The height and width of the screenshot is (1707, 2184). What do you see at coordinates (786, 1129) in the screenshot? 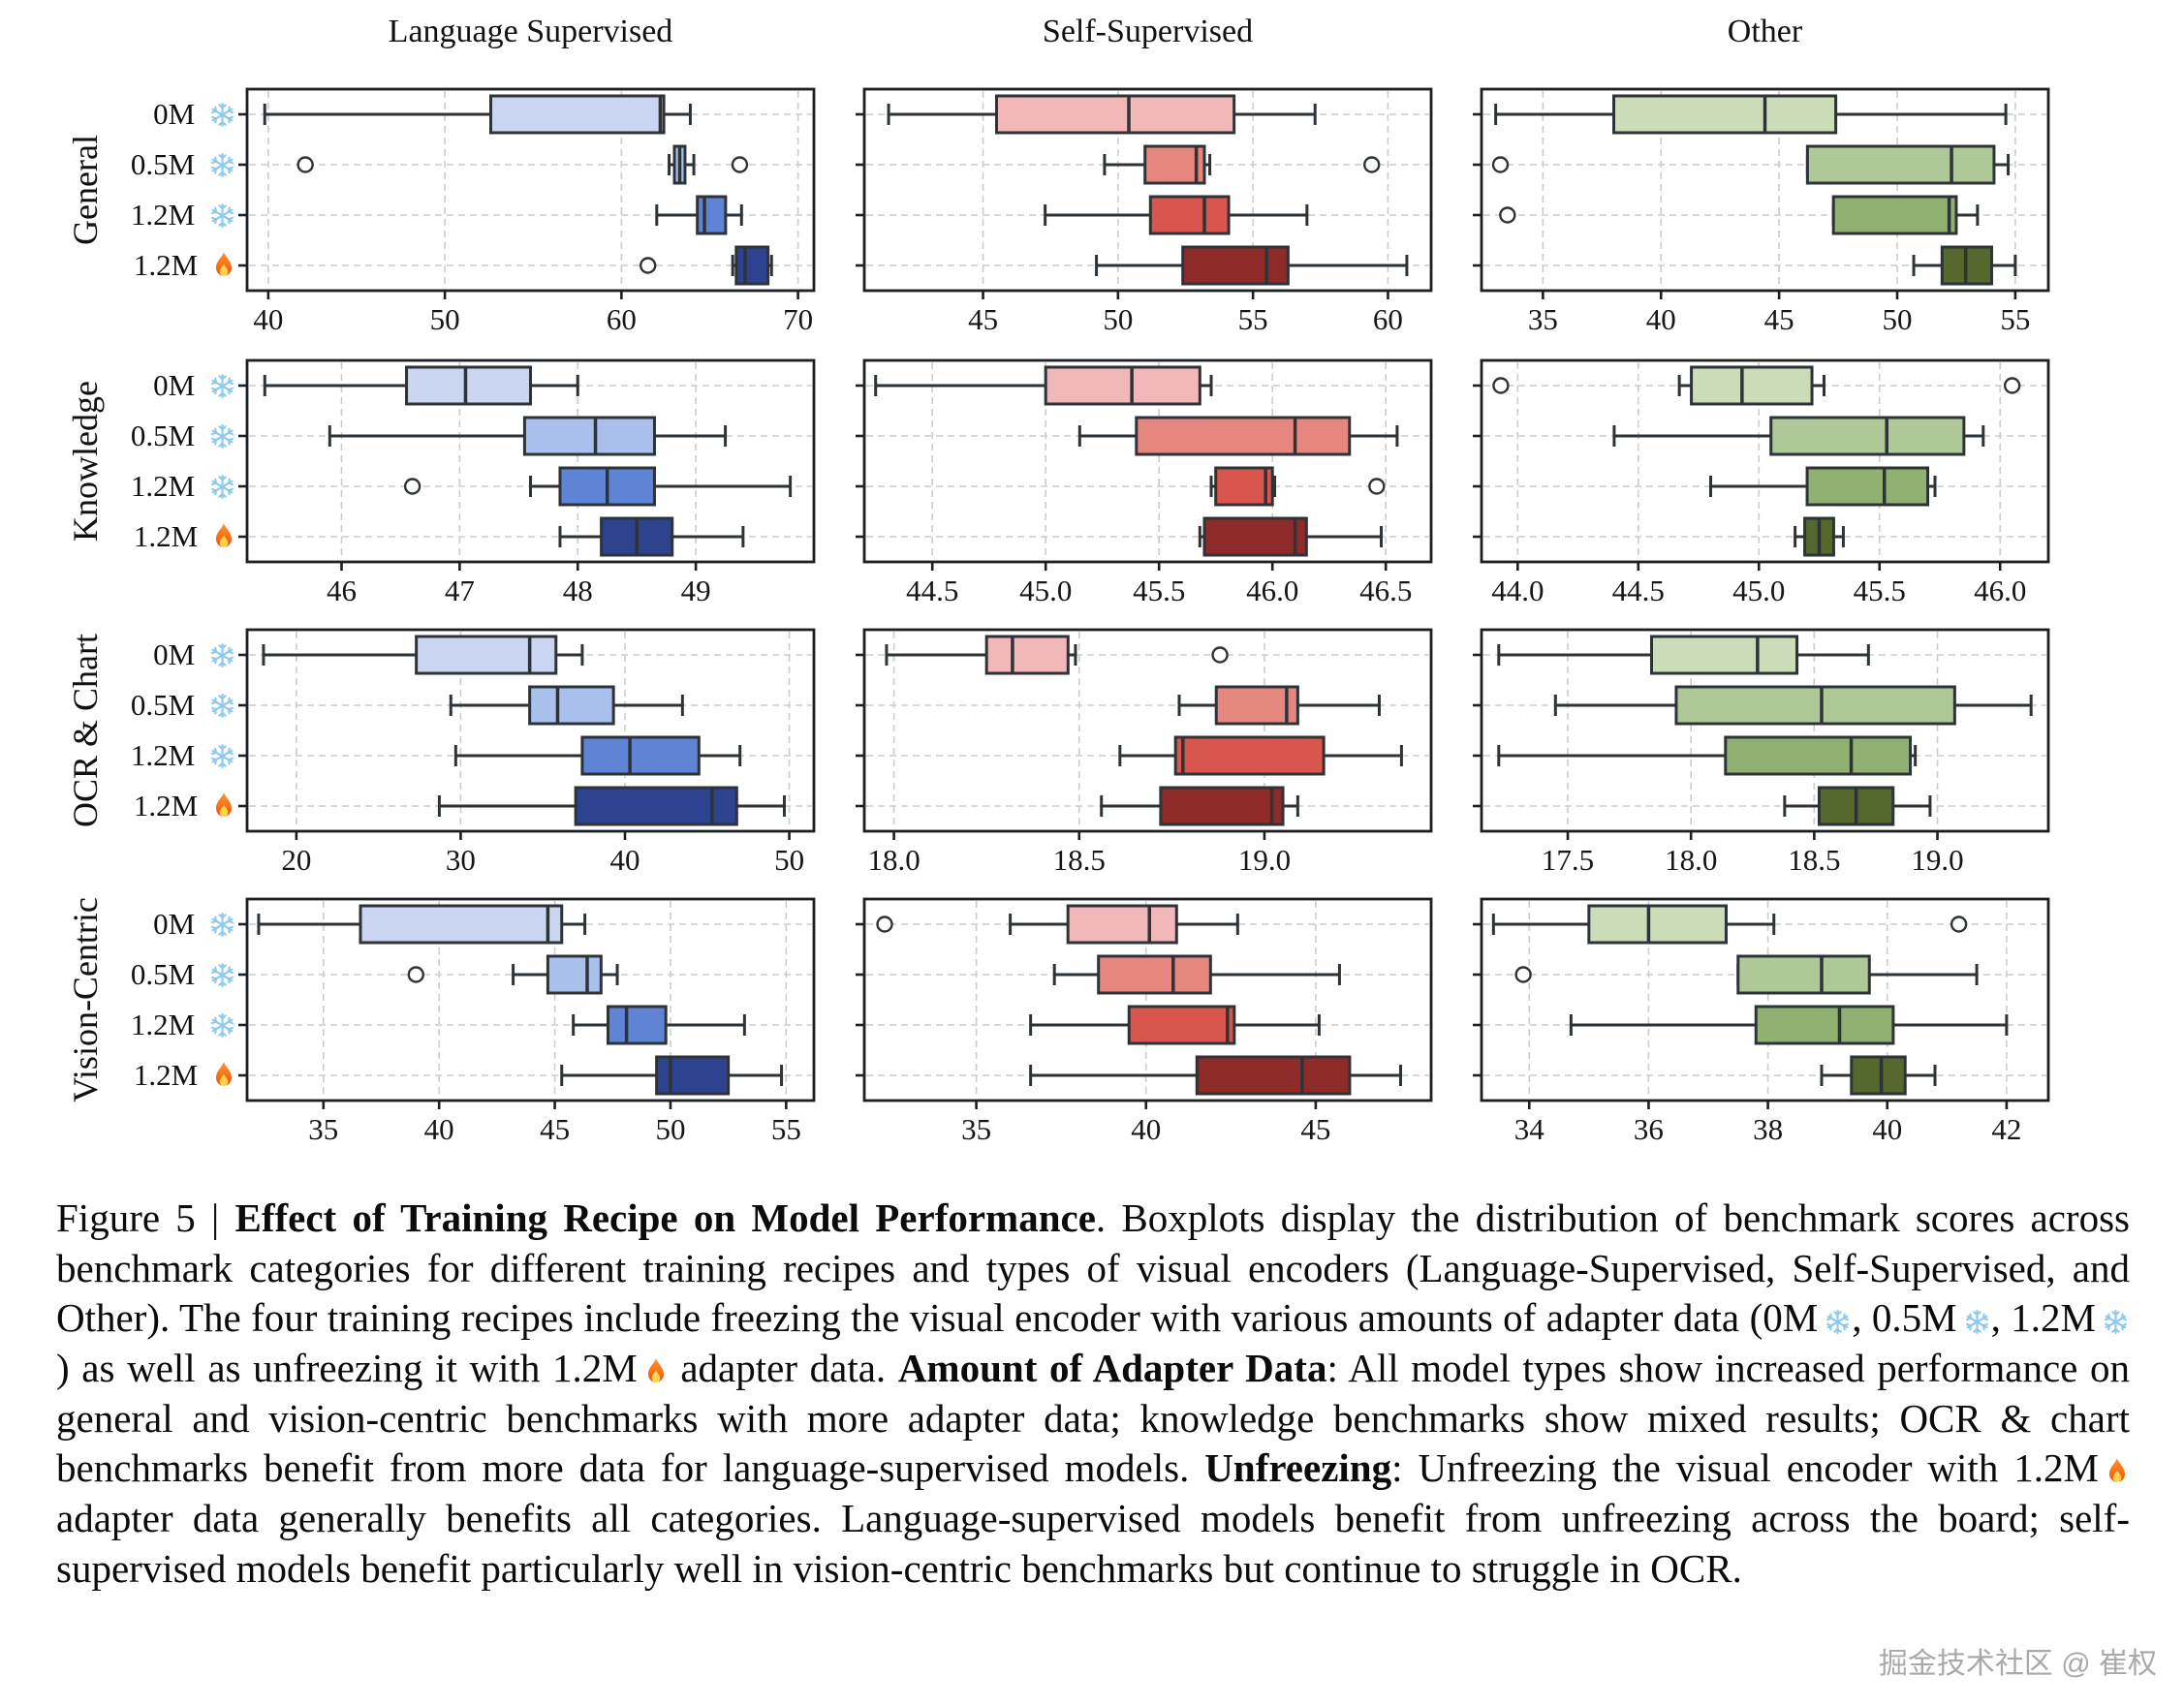
I see `x-tick-label: 55` at bounding box center [786, 1129].